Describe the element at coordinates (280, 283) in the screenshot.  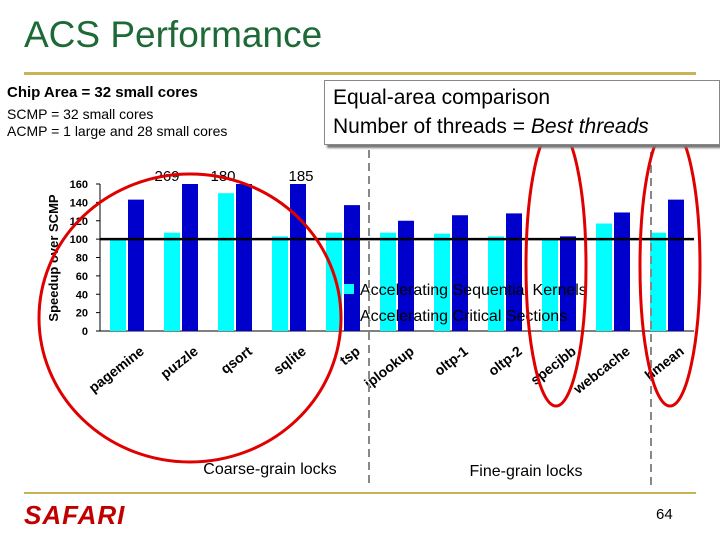
I see `bar-sequential-sqlite` at that location.